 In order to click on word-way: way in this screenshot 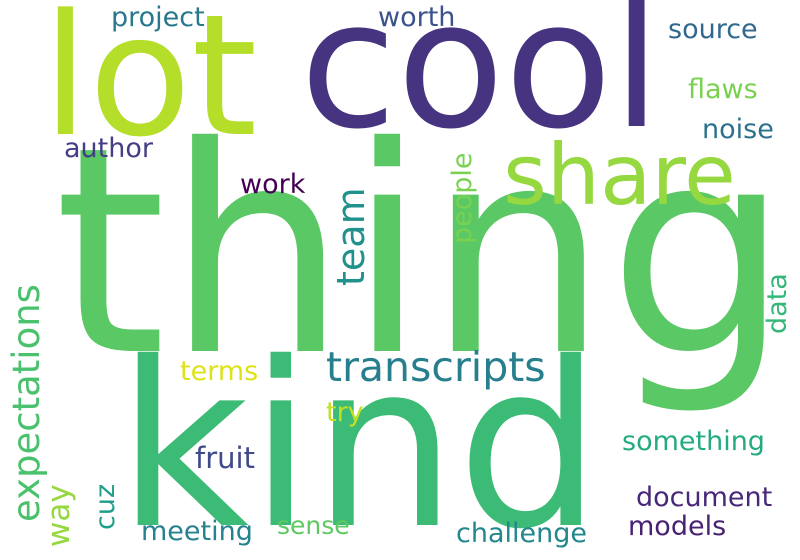, I will do `click(59, 515)`.